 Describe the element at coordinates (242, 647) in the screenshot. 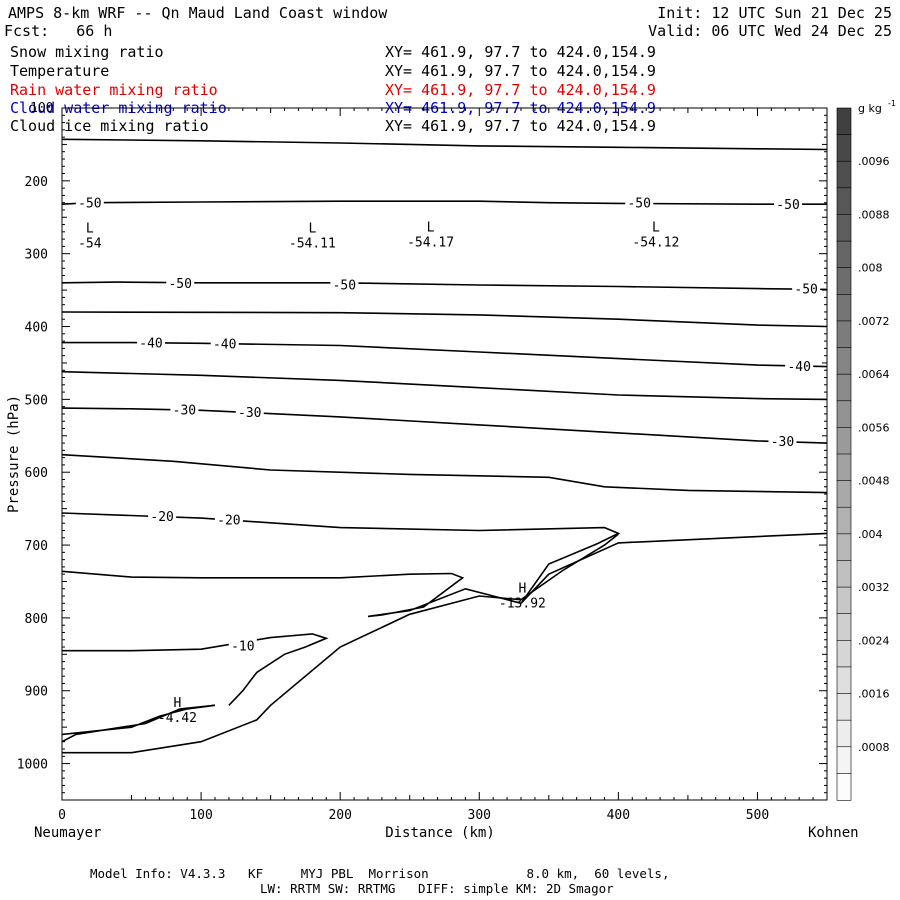

I see `contour-label: -10` at that location.